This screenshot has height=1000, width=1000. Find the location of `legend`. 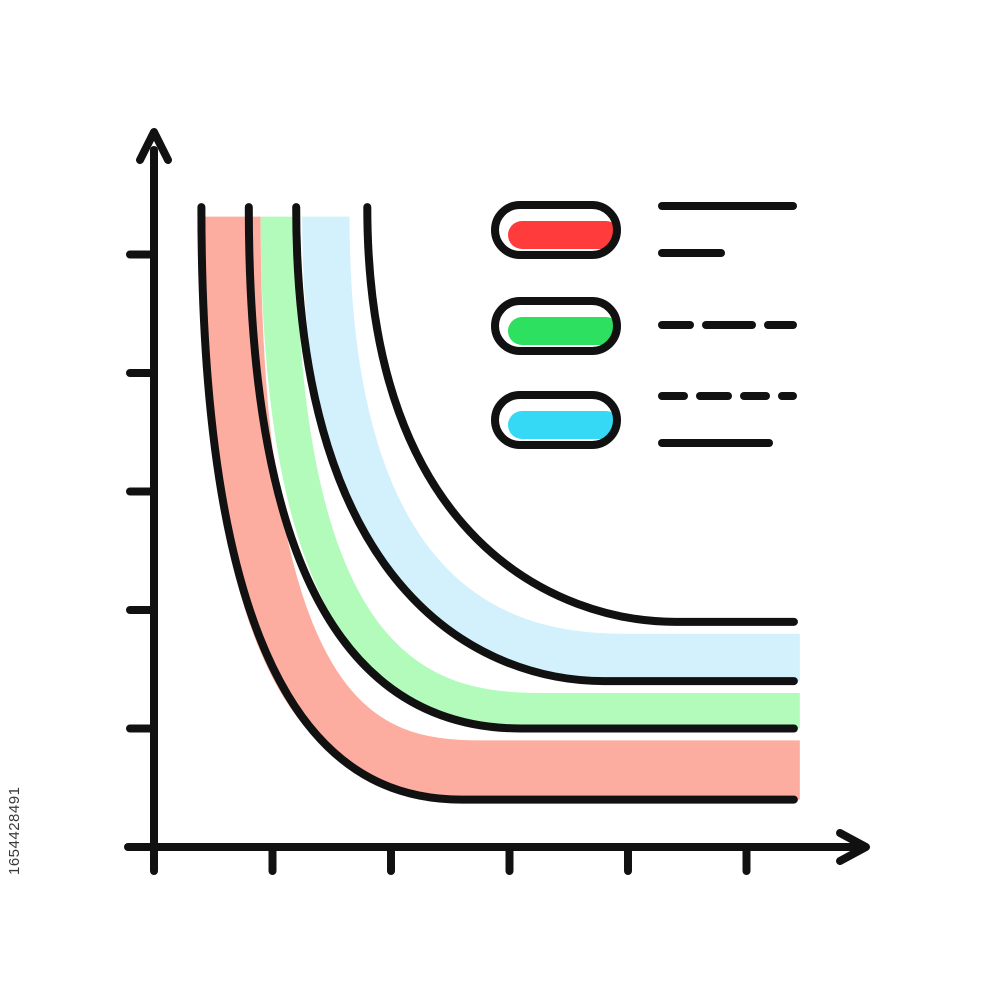

legend is located at coordinates (644, 325).